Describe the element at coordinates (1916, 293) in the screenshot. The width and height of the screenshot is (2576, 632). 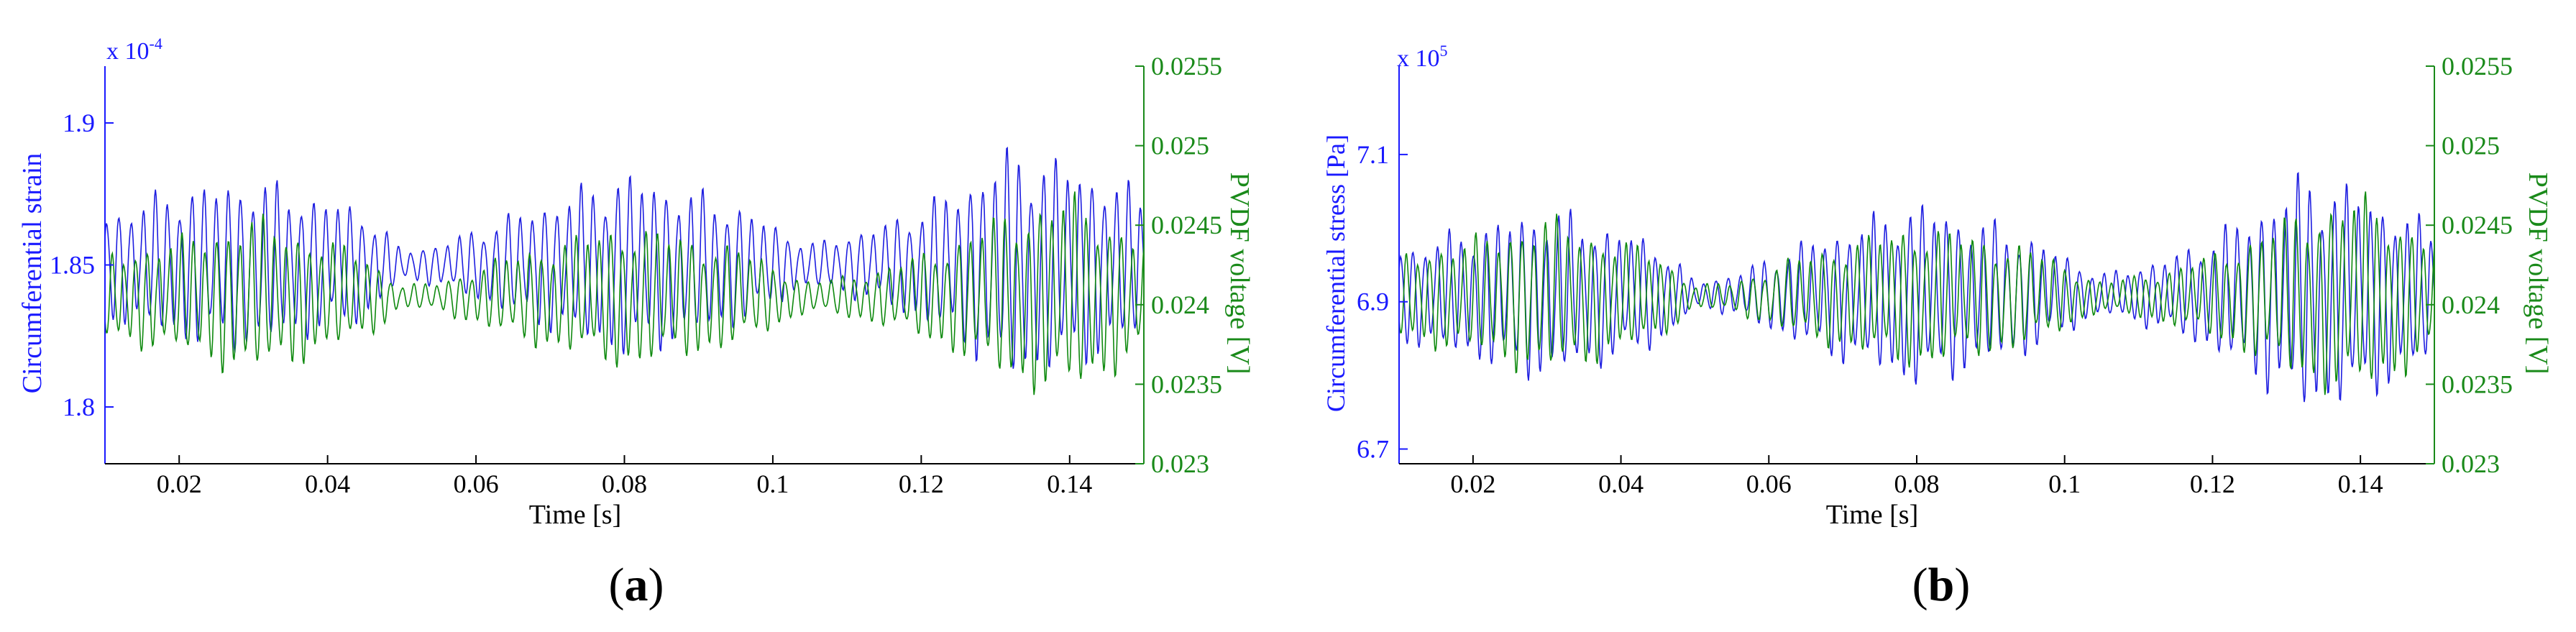
I see `voltage-series-line-b` at that location.